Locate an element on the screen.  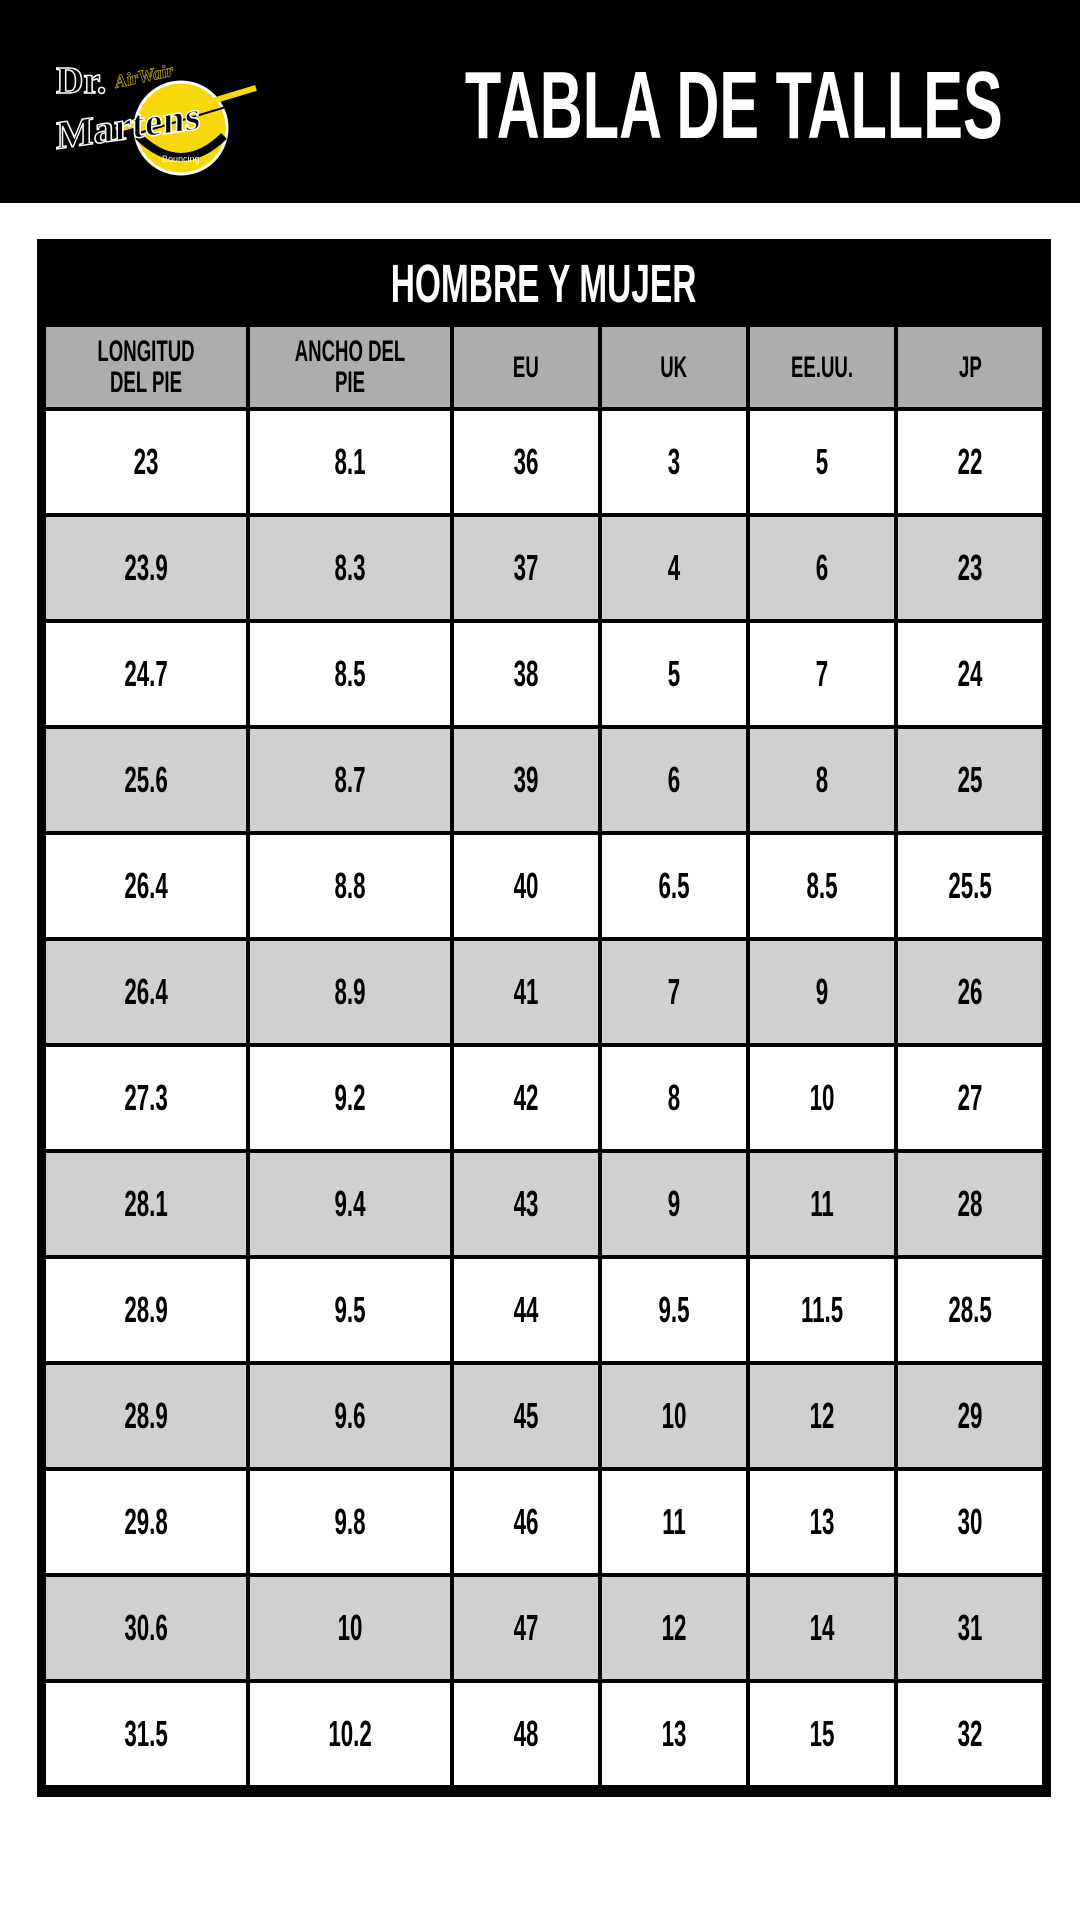
cell-eu: 41 is located at coordinates (526, 992).